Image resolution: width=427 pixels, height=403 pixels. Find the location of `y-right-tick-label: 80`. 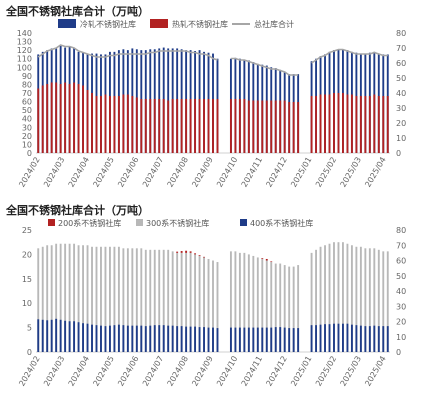

y-right-tick-label: 80 is located at coordinates (401, 33).